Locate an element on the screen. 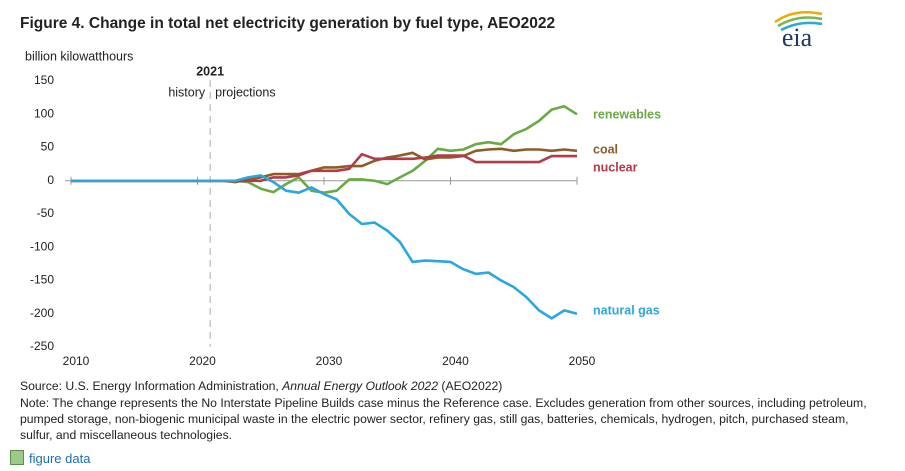 This screenshot has height=471, width=905. logo-text: eia is located at coordinates (797, 37).